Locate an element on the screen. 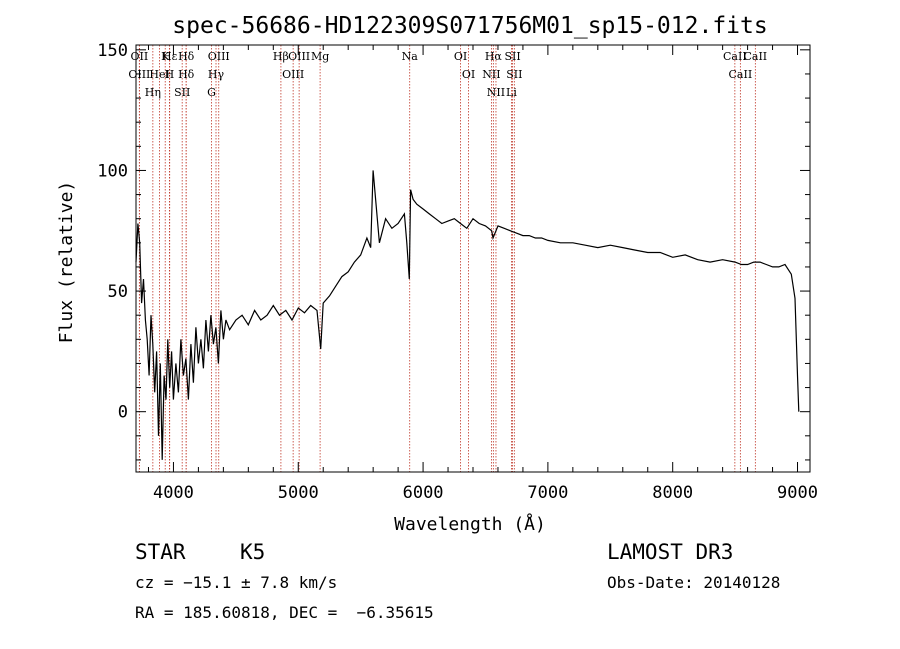  line-marker-label: Mg is located at coordinates (320, 56).